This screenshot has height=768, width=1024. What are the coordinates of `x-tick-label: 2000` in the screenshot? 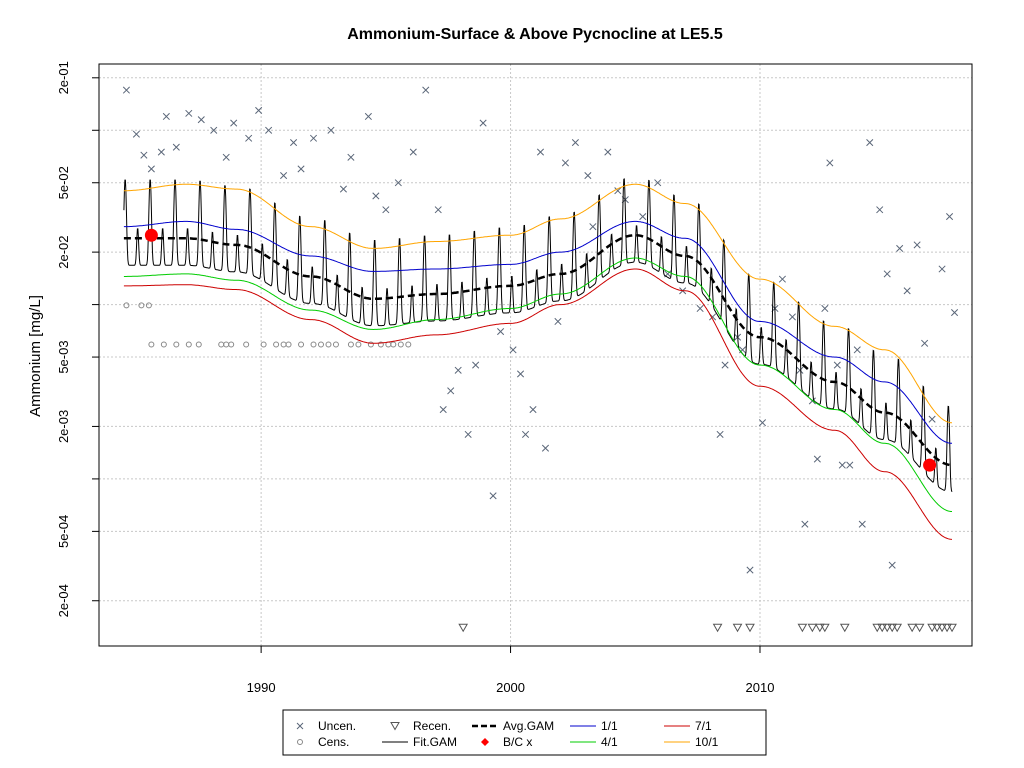 It's located at (510, 687).